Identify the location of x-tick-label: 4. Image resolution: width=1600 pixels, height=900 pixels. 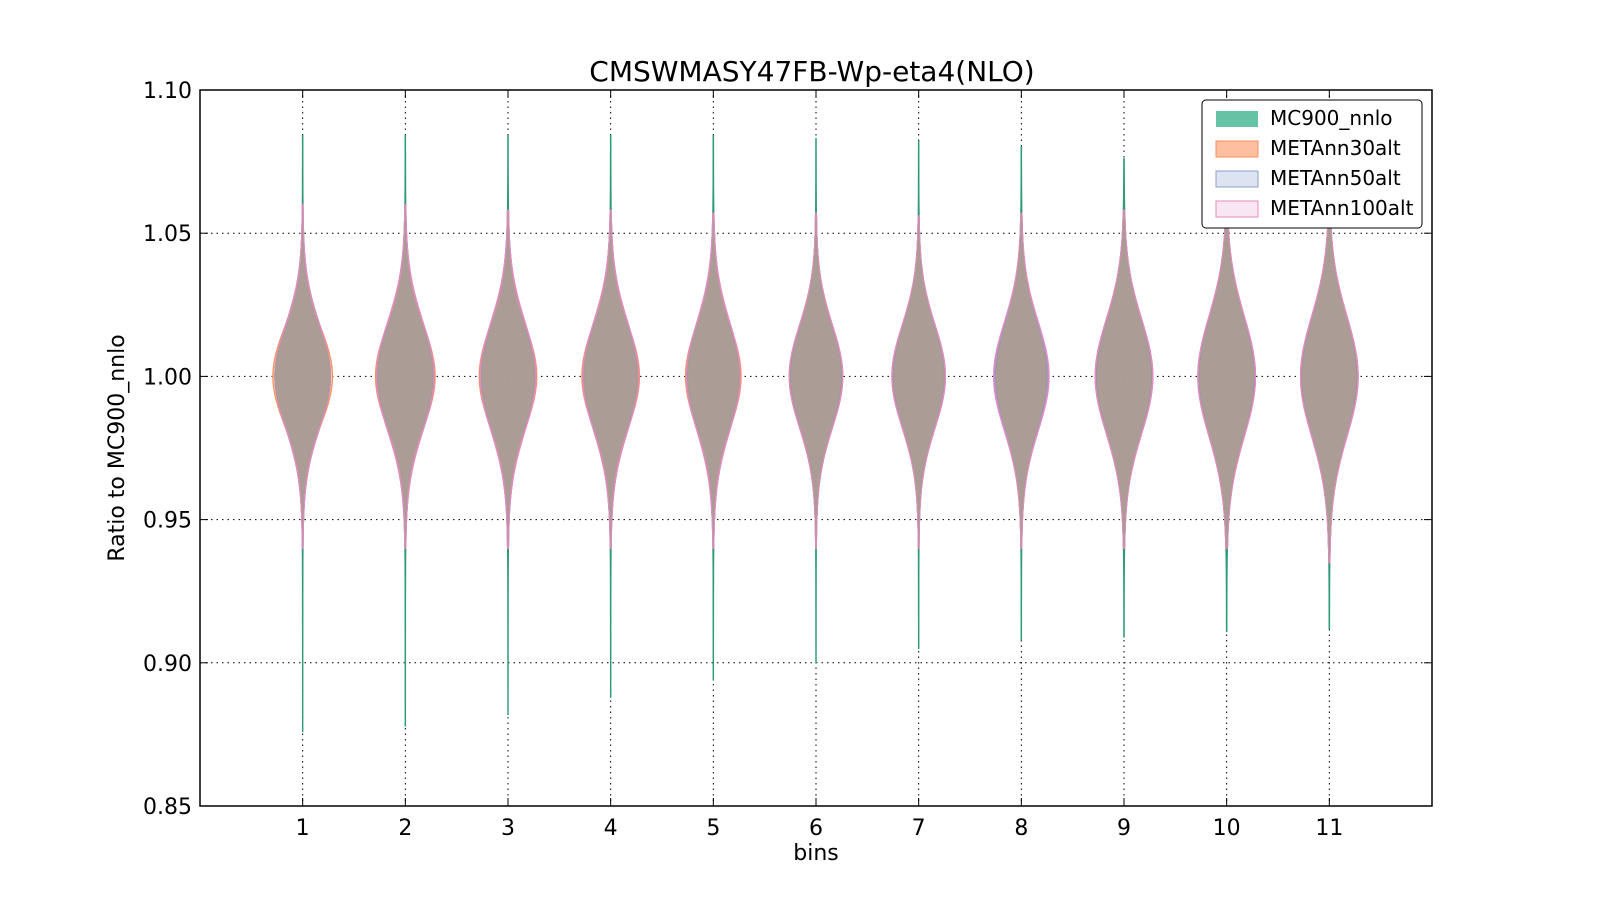
(611, 828).